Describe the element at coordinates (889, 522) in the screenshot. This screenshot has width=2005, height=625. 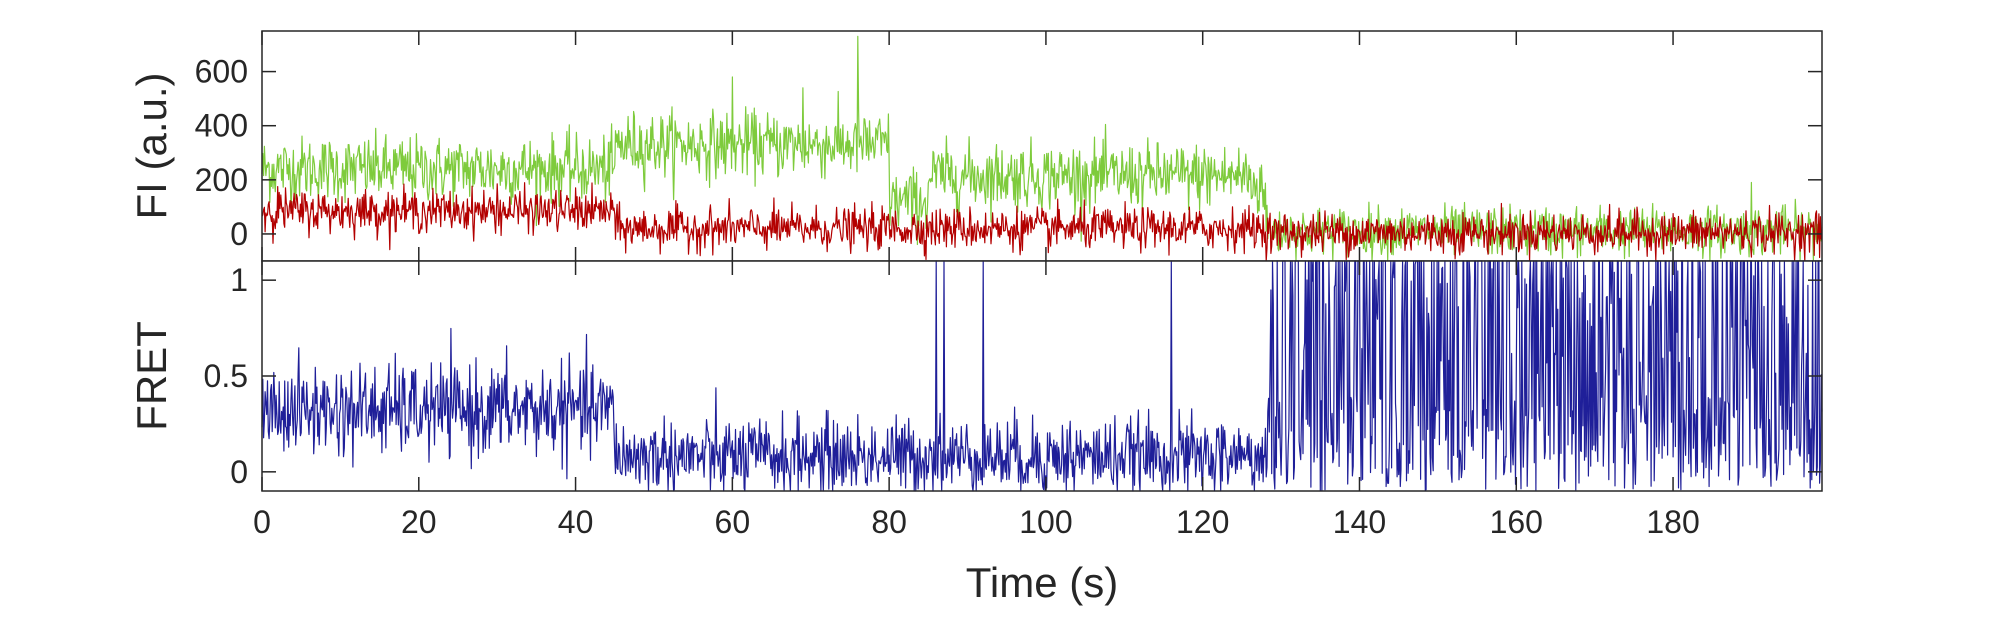
I see `time-x-tick-label: 80` at that location.